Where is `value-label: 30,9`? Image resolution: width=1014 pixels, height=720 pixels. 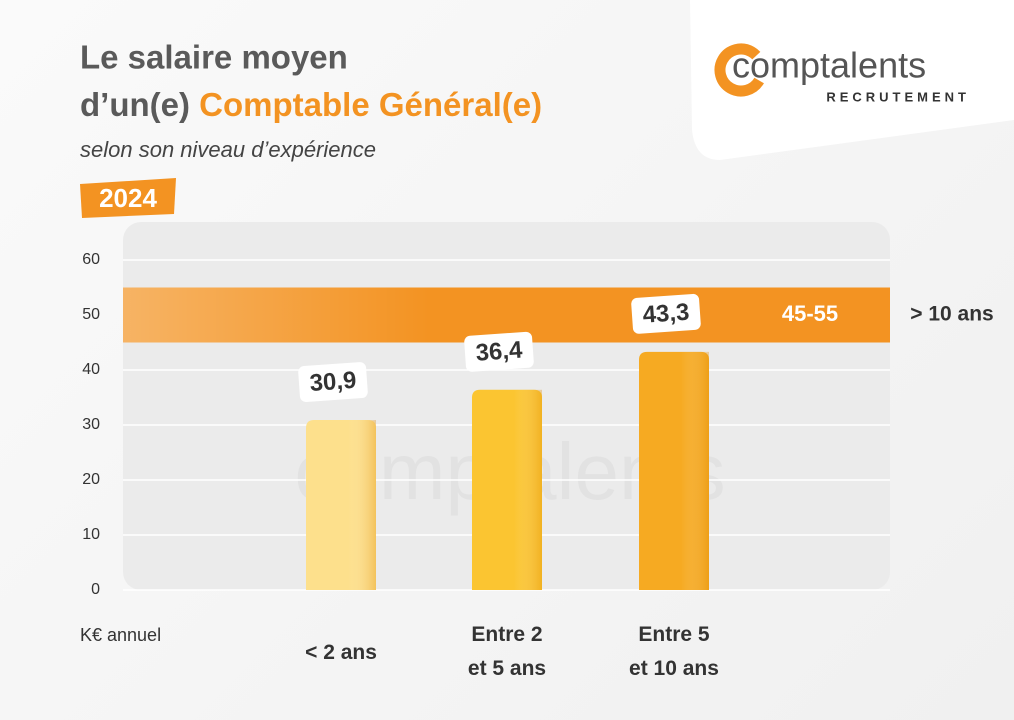
value-label: 30,9 is located at coordinates (333, 382).